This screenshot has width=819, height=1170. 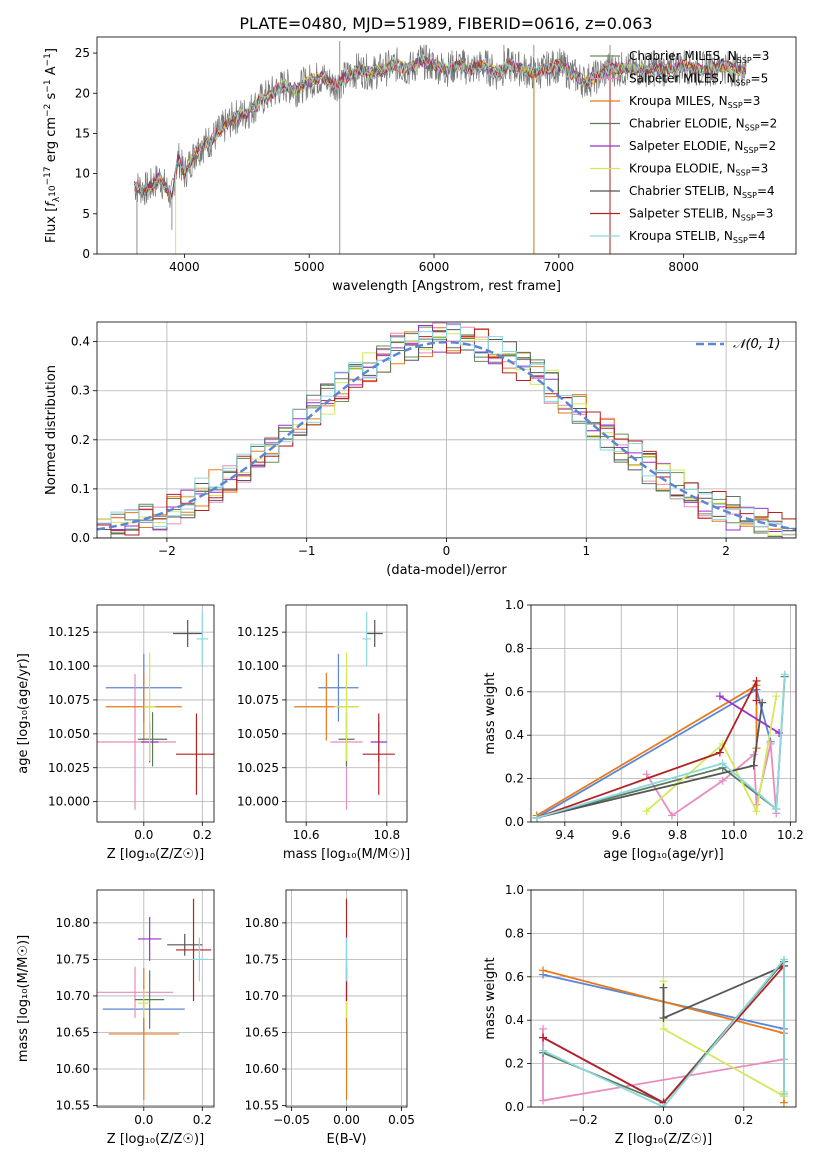 What do you see at coordinates (514, 692) in the screenshot?
I see `y-tick-label: 0.6` at bounding box center [514, 692].